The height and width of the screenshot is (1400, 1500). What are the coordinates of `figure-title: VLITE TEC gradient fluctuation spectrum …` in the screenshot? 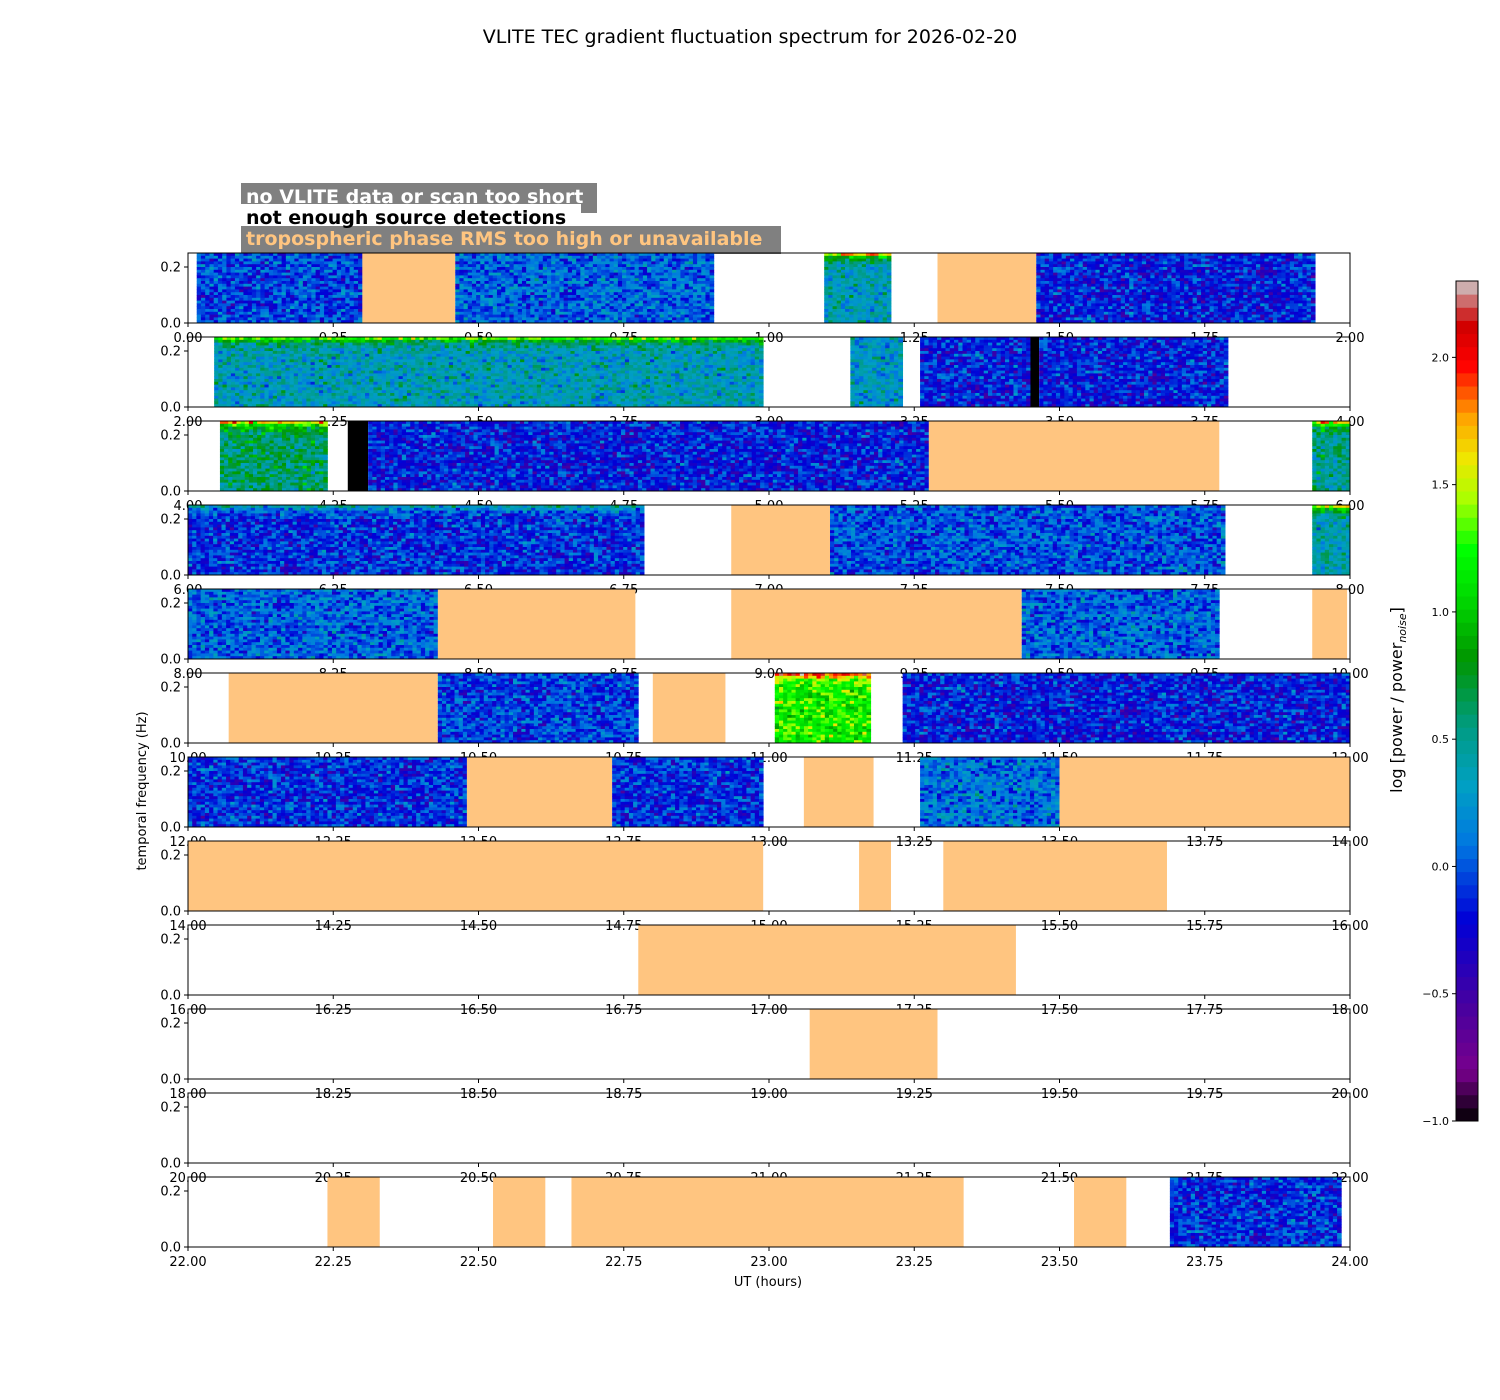 It's located at (750, 37).